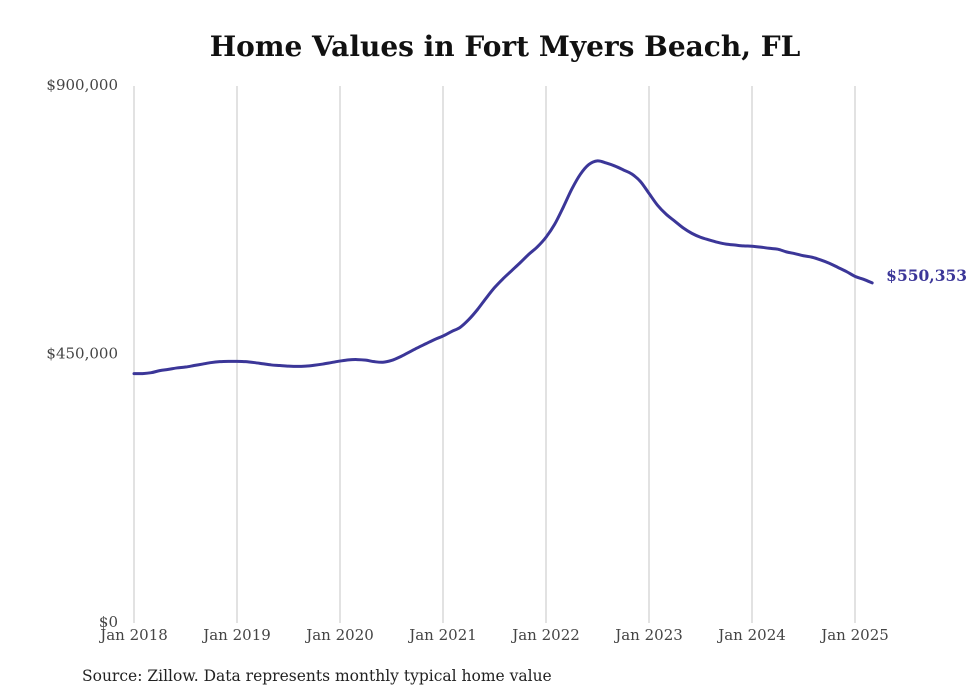  I want to click on x-tick-label-1: Jan 2019, so click(236, 635).